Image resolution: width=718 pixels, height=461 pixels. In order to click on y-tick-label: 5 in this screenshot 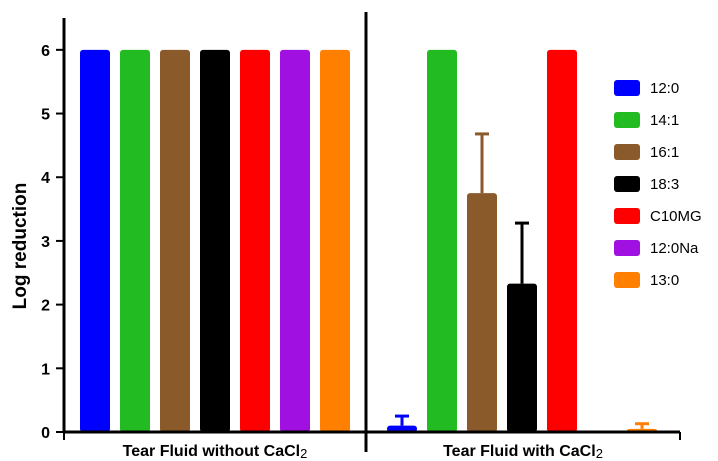, I will do `click(45, 115)`.